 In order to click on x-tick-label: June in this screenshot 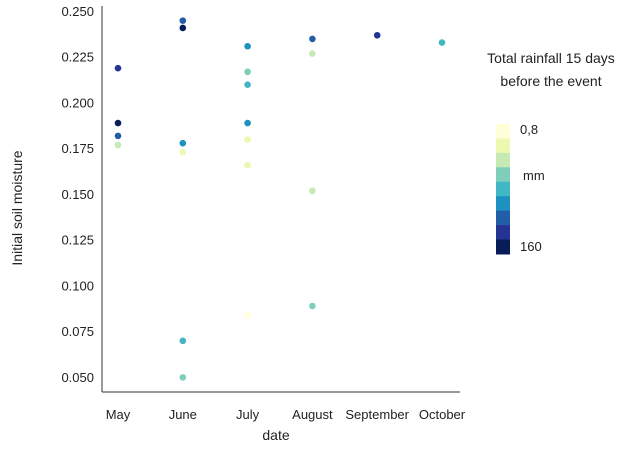, I will do `click(183, 414)`.